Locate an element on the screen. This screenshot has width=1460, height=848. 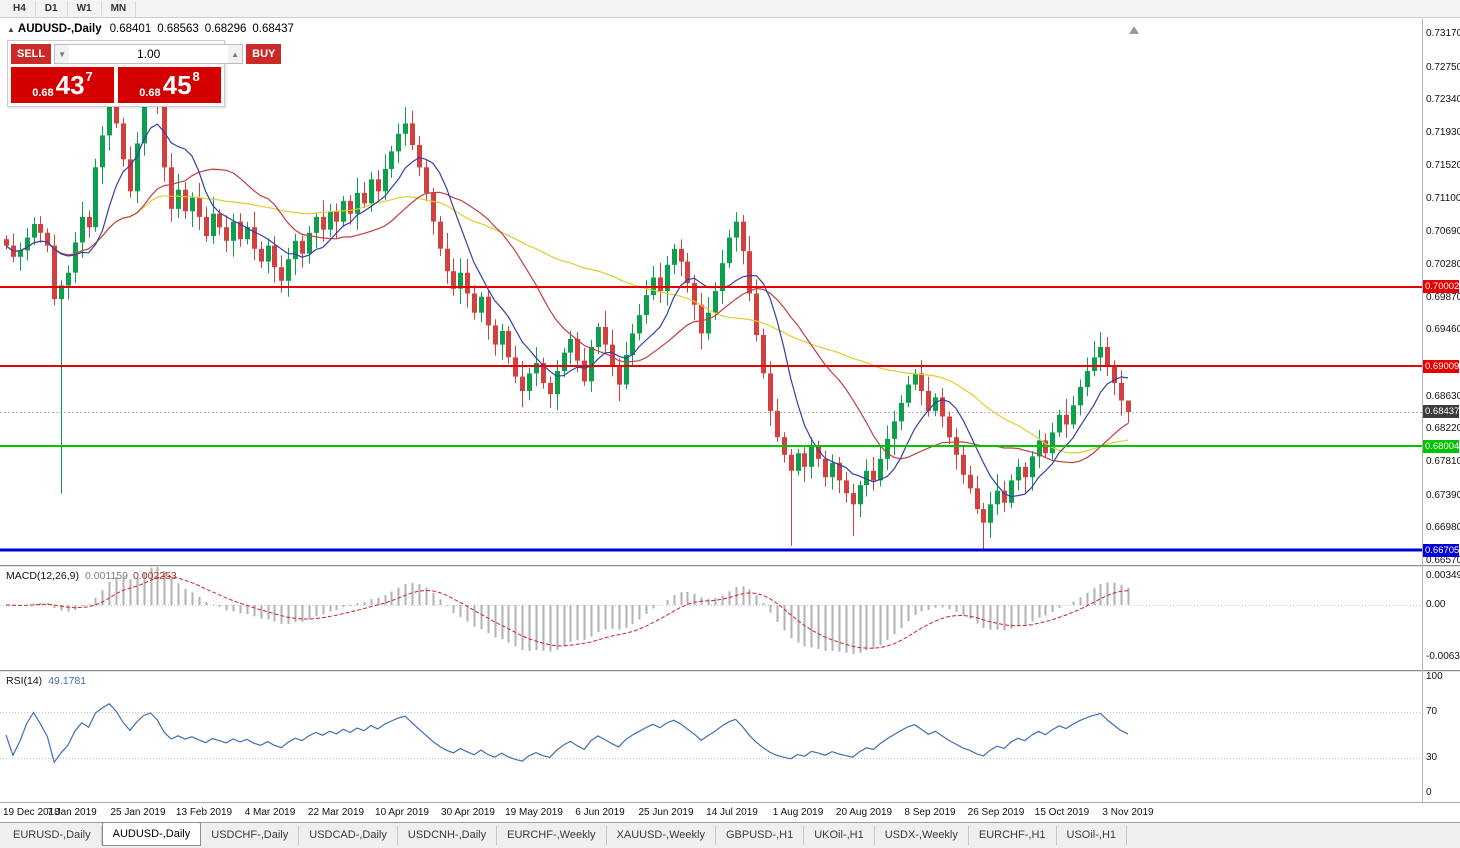
date-axis-label: 8 Sep 2019 is located at coordinates (930, 812).